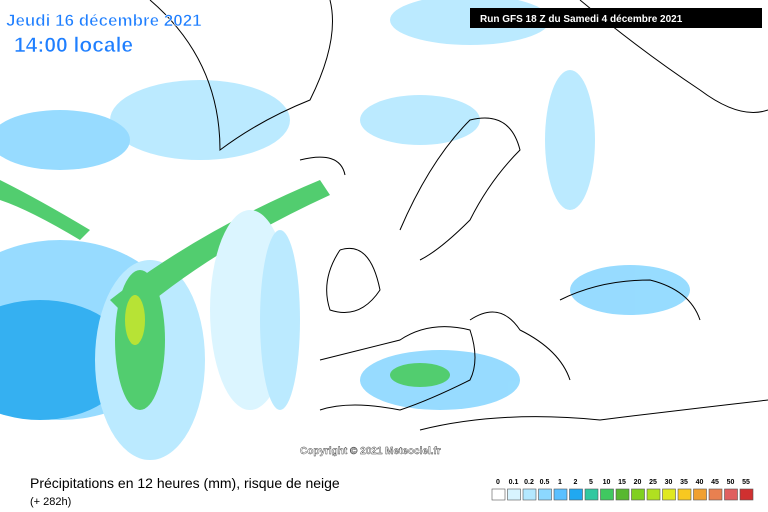  I want to click on legend-label: 30, so click(669, 482).